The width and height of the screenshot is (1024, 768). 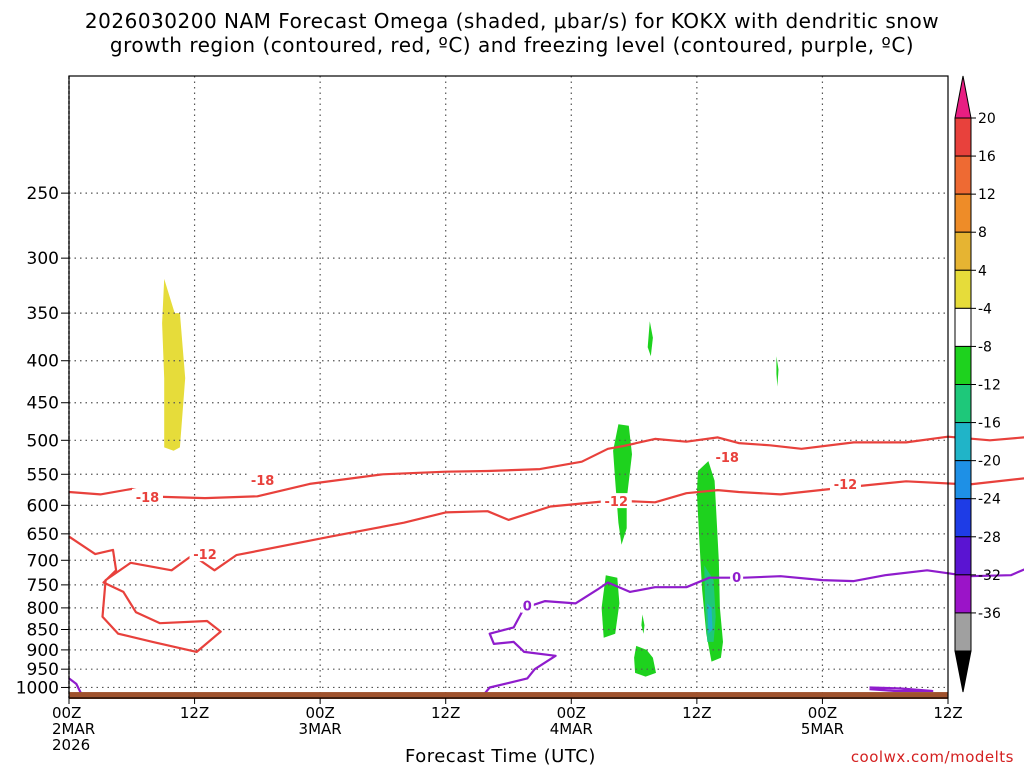 I want to click on y-tick-label: 300, so click(x=43, y=259).